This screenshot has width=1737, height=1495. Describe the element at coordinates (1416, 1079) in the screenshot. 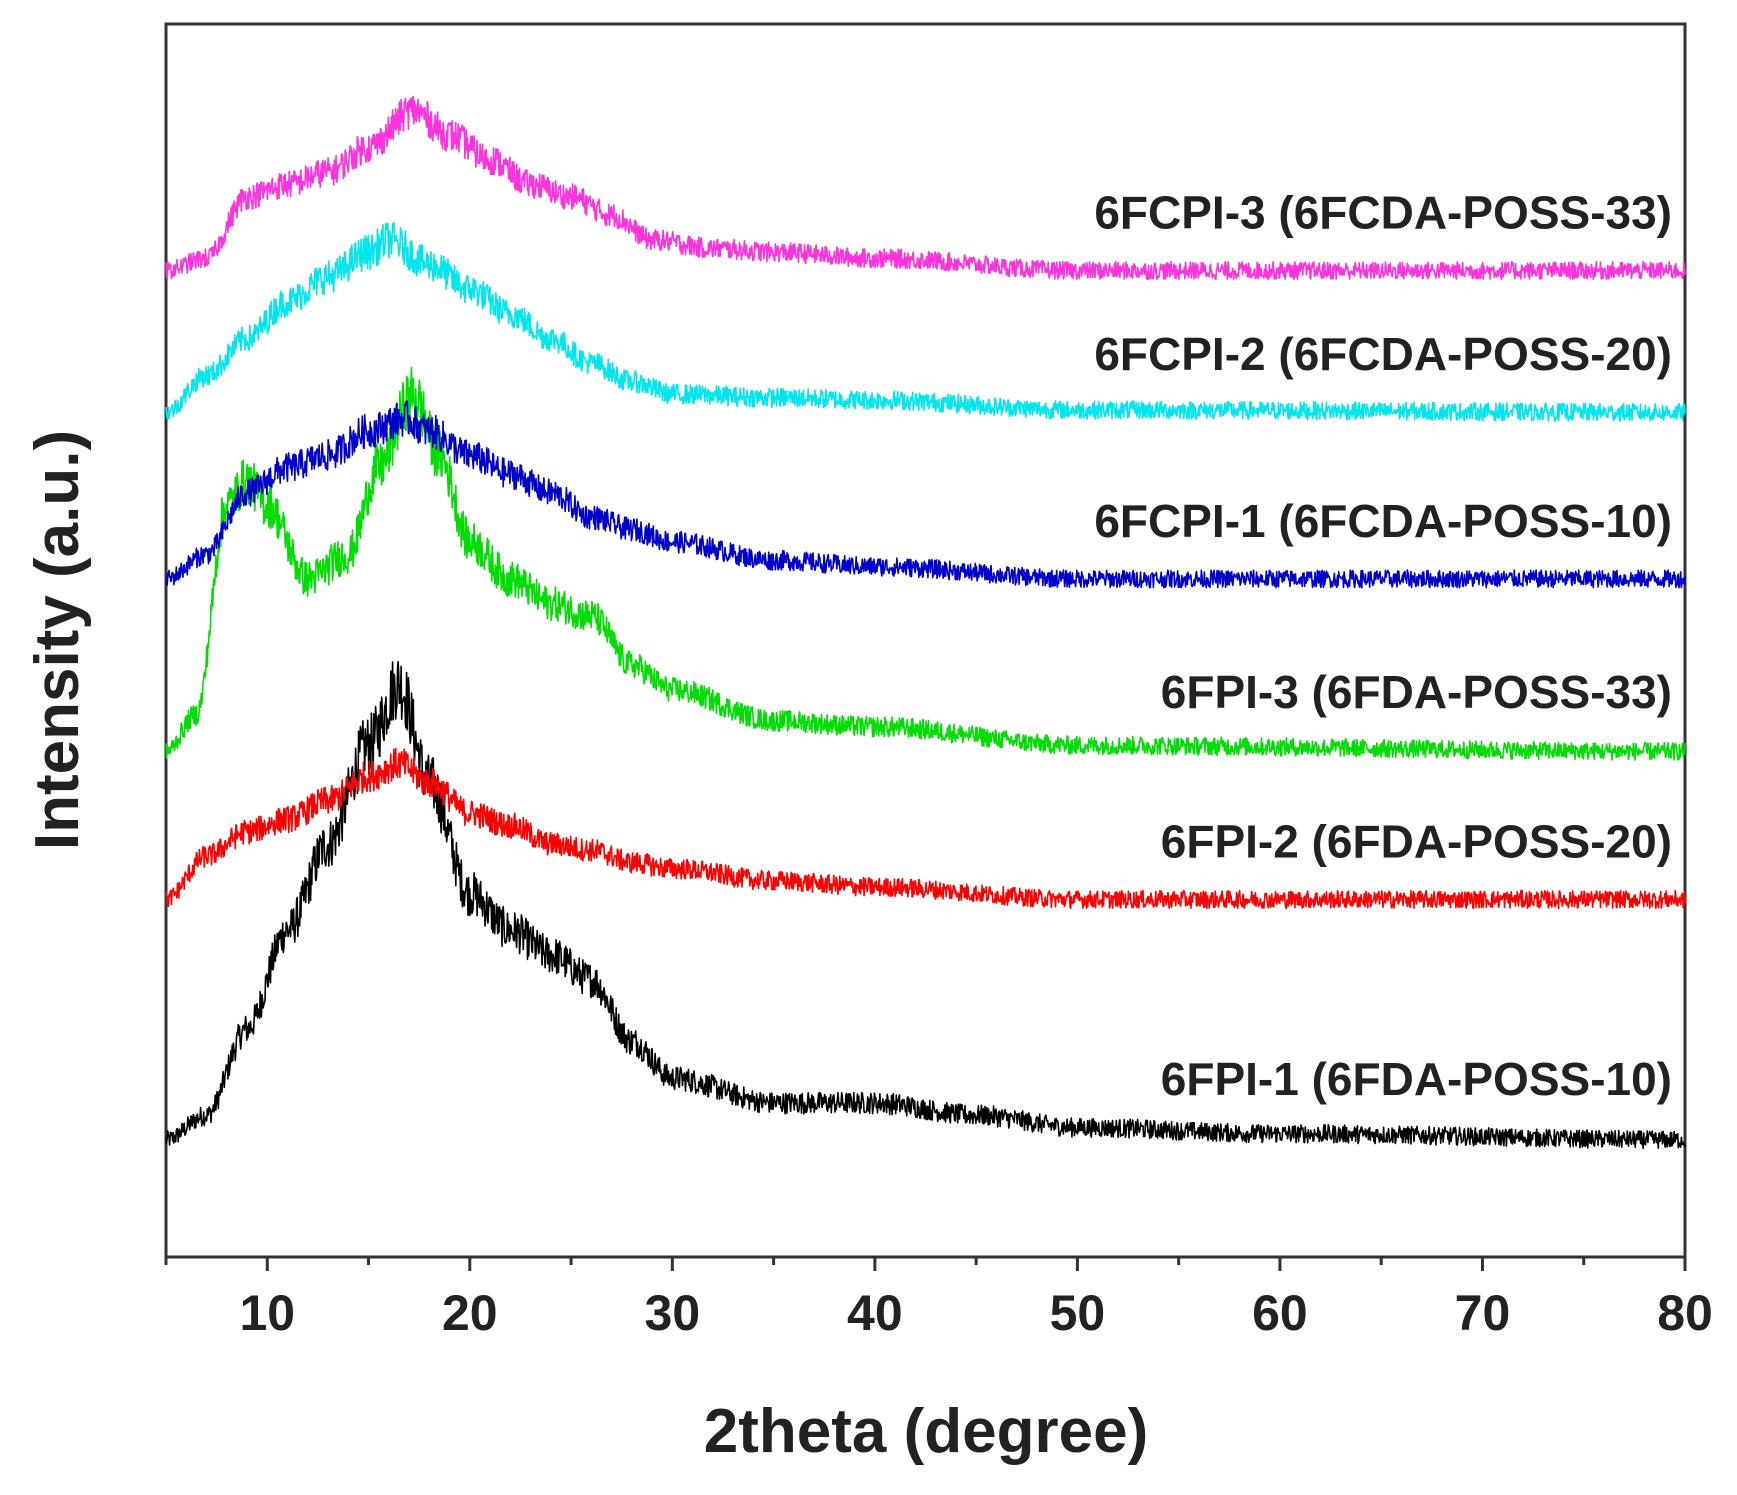

I see `series-label-1: 6FPI-1 (6FDA-POSS-10)` at that location.